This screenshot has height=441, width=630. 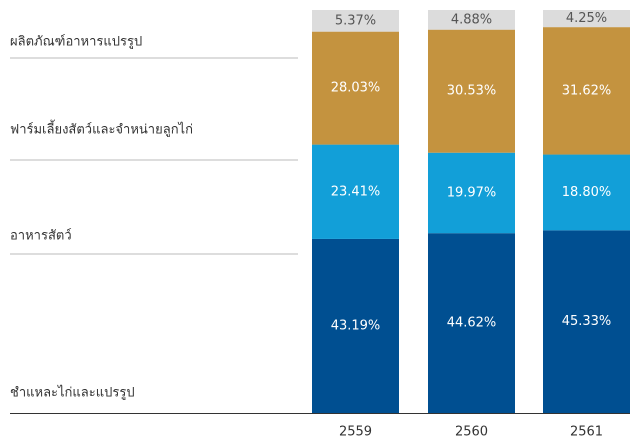 I want to click on value-label: 4.88%, so click(x=471, y=19).